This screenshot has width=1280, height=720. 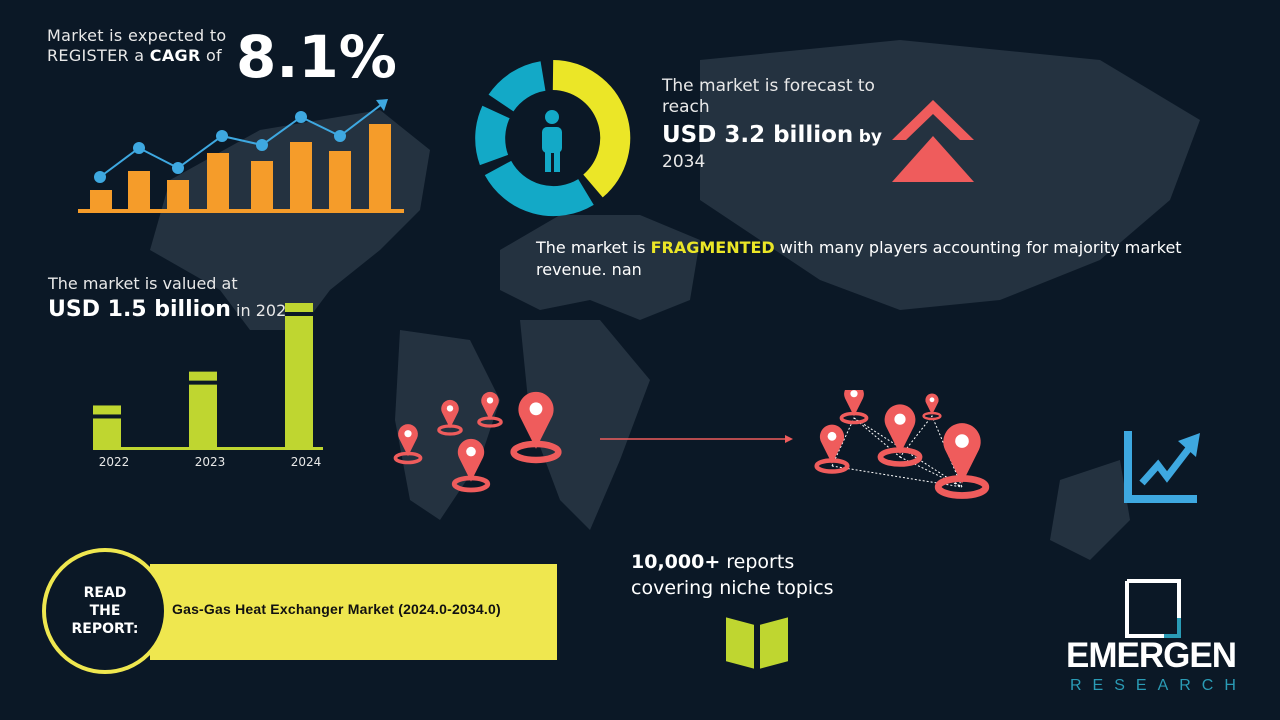 What do you see at coordinates (299, 375) in the screenshot?
I see `bar-2024` at bounding box center [299, 375].